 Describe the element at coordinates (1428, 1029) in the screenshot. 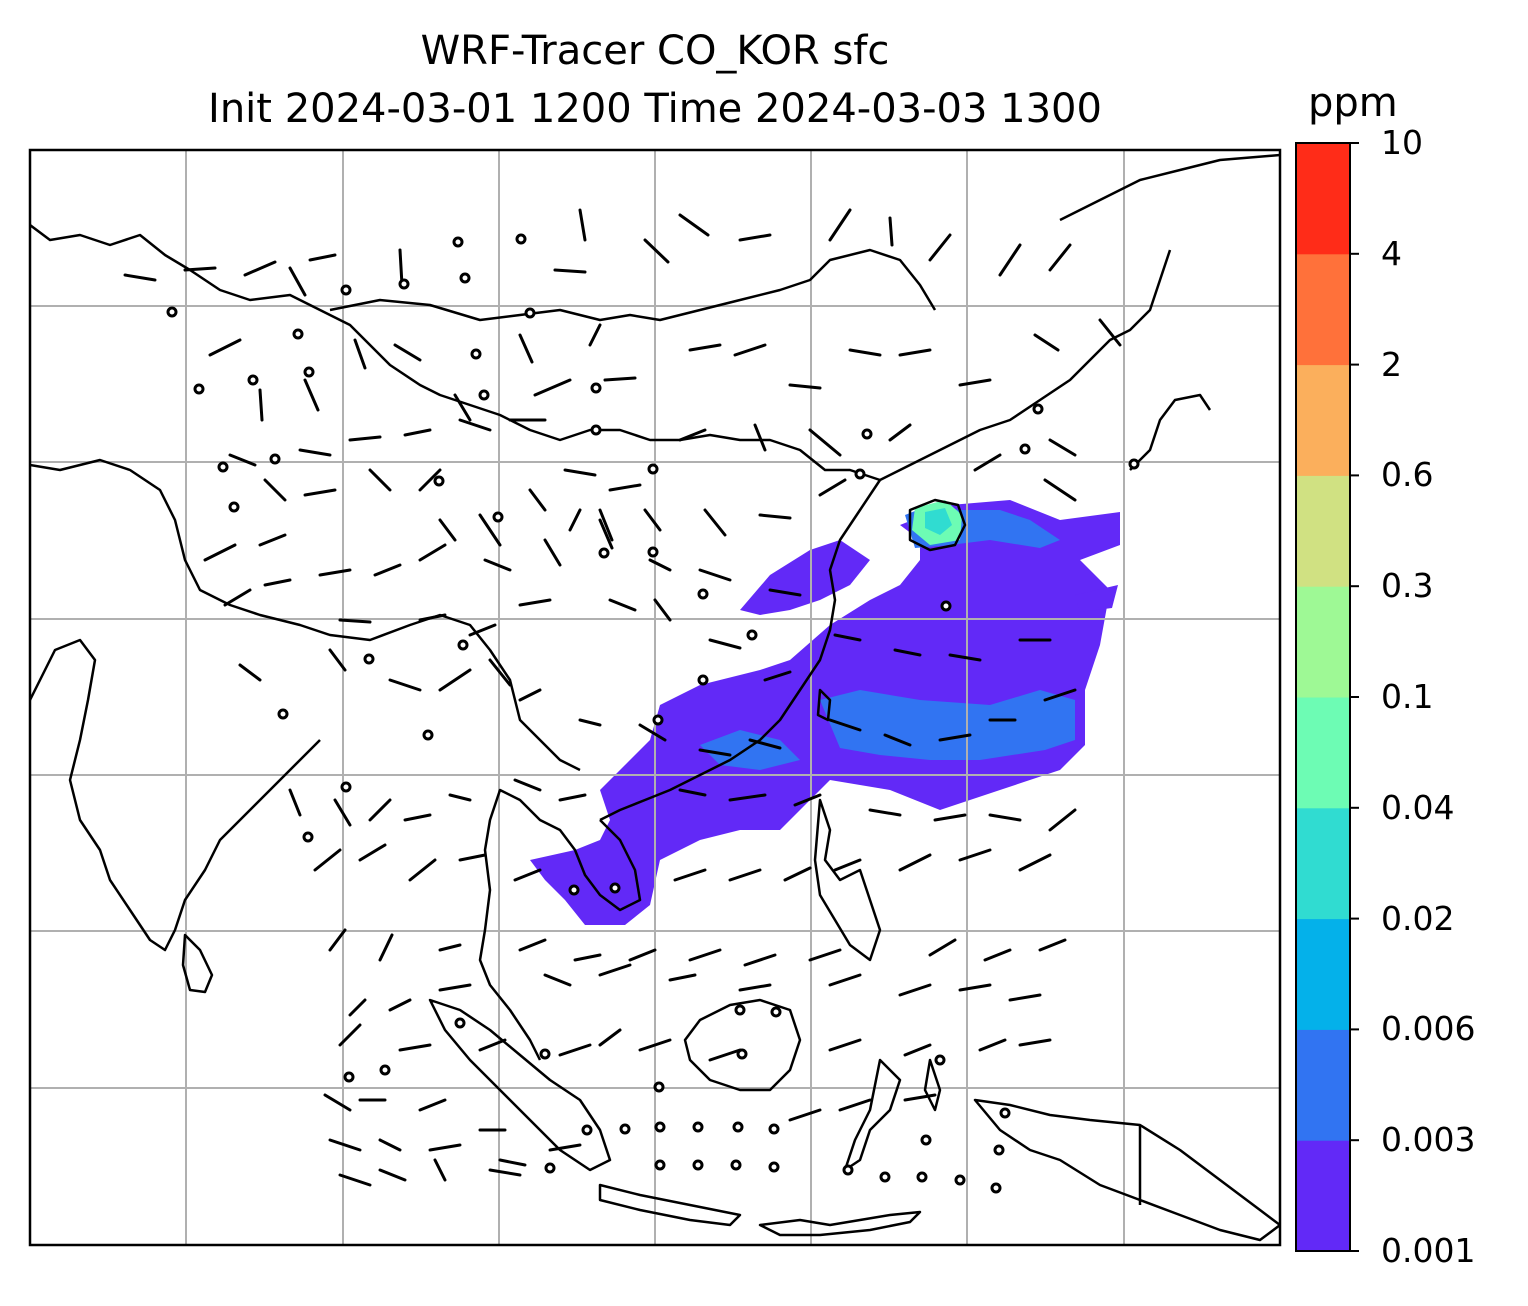

I see `colorbar-tick-label: 0.006` at that location.